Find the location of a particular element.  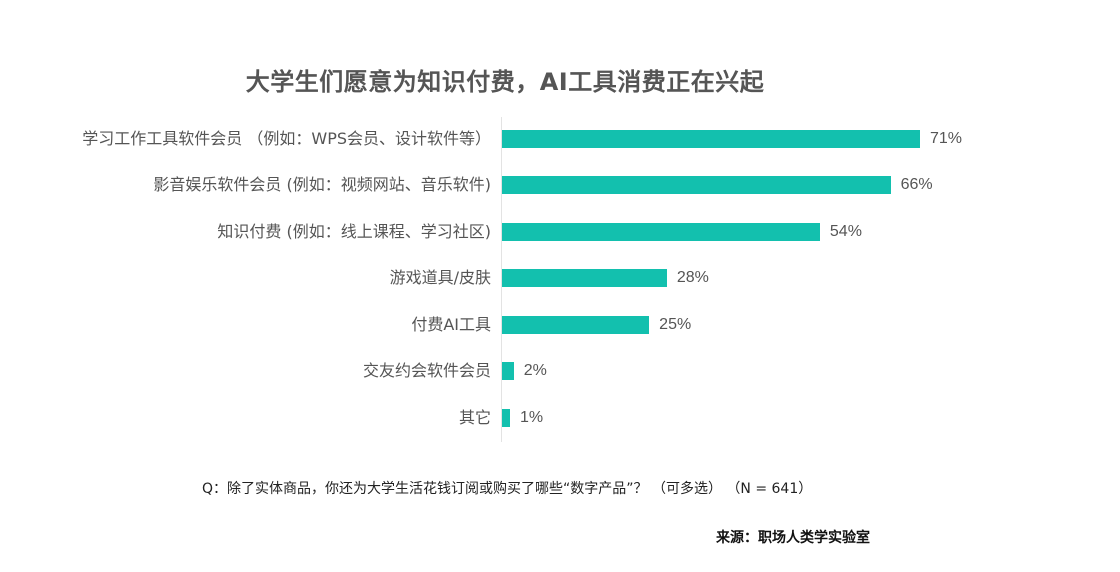

bar-row: 游戏道具/皮肤 28% is located at coordinates (560, 277).